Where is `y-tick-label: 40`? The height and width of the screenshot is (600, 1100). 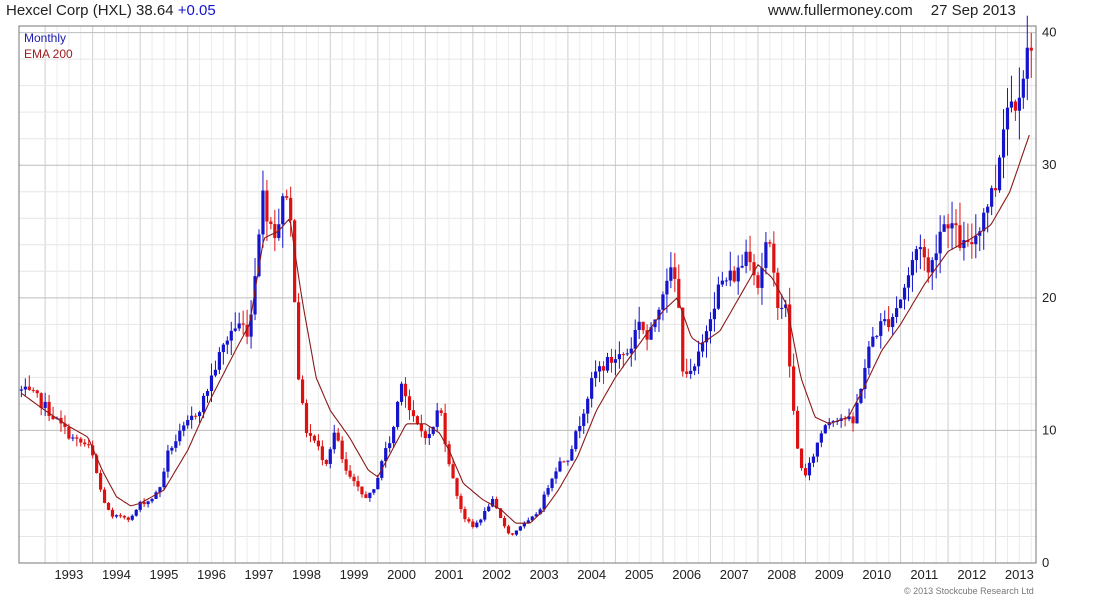
y-tick-label: 40 is located at coordinates (1049, 32).